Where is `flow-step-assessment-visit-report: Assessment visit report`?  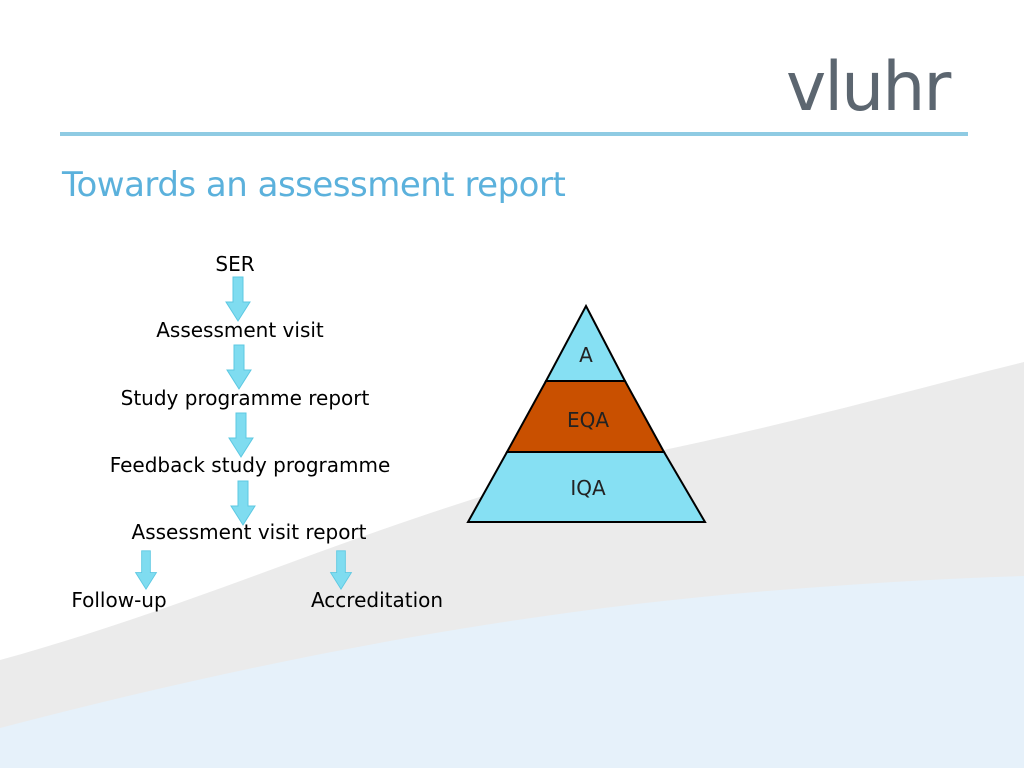 flow-step-assessment-visit-report: Assessment visit report is located at coordinates (249, 532).